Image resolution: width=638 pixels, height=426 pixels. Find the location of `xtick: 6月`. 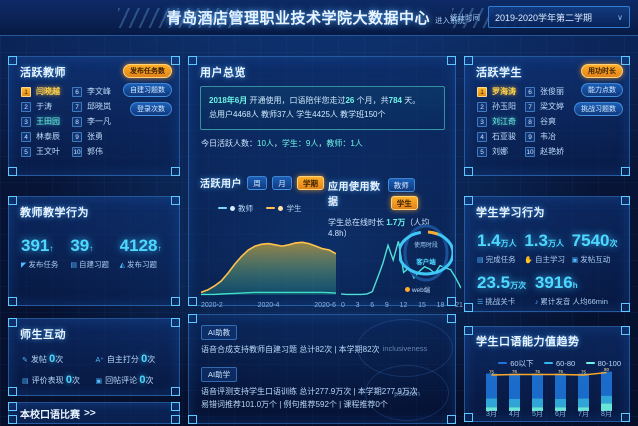

xtick: 6月 is located at coordinates (560, 414).